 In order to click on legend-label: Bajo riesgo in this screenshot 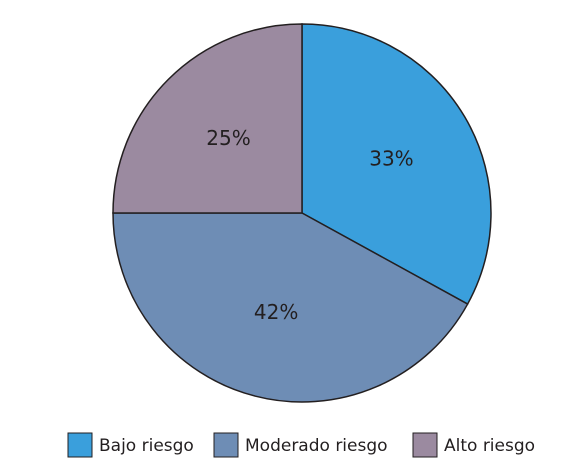, I will do `click(146, 446)`.